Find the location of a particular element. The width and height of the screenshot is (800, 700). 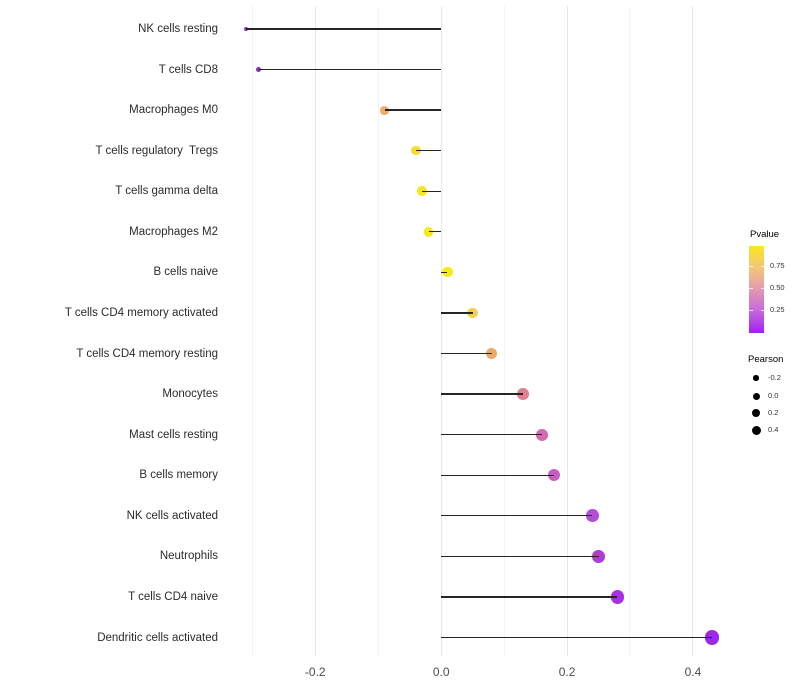

x-axis-tick-label: -0.2 is located at coordinates (315, 672).